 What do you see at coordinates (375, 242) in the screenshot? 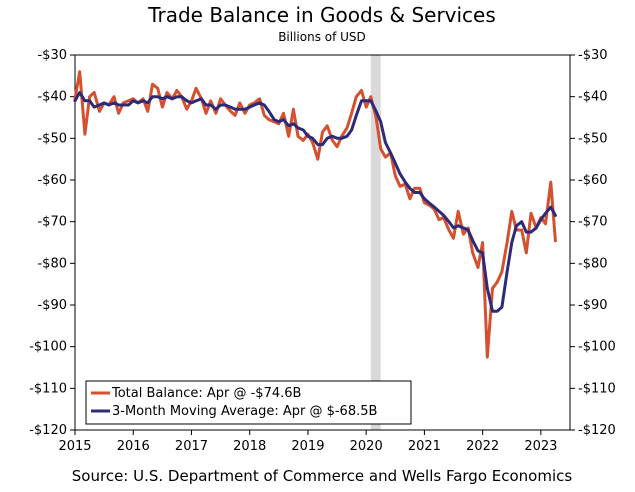
I see `recession-band` at bounding box center [375, 242].